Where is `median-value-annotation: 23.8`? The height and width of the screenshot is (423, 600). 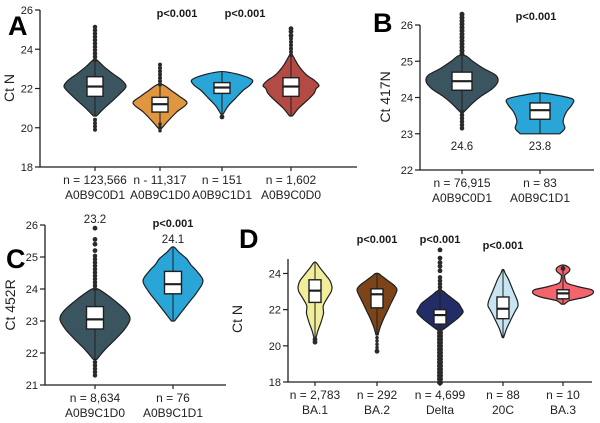
median-value-annotation: 23.8 is located at coordinates (540, 147).